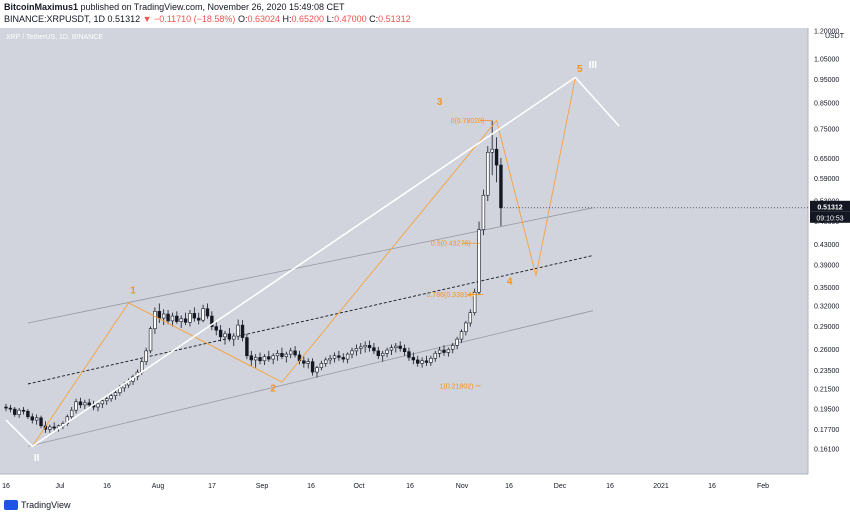  I want to click on author-name: BitcoinMaximus1, so click(41, 7).